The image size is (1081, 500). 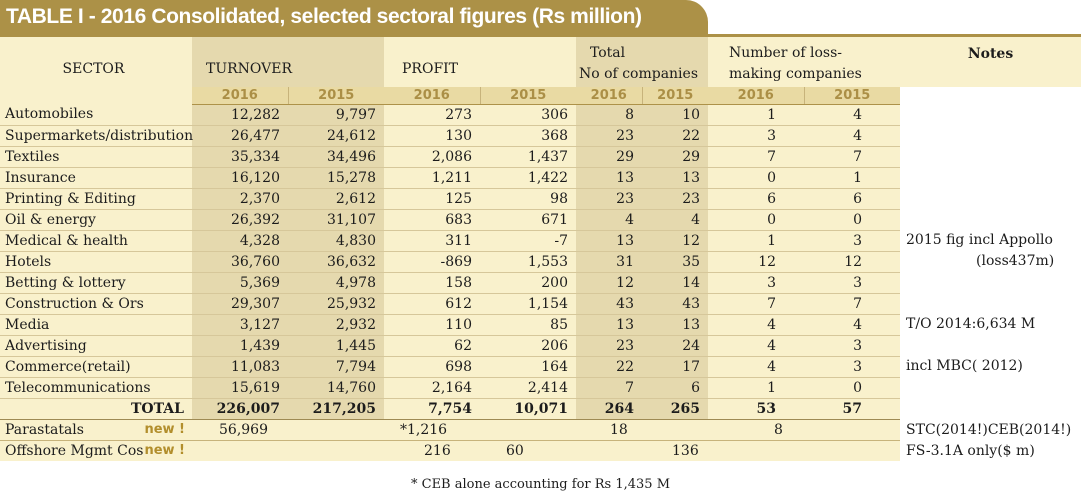 What do you see at coordinates (609, 430) in the screenshot?
I see `parastatals-companies-2016: 18` at bounding box center [609, 430].